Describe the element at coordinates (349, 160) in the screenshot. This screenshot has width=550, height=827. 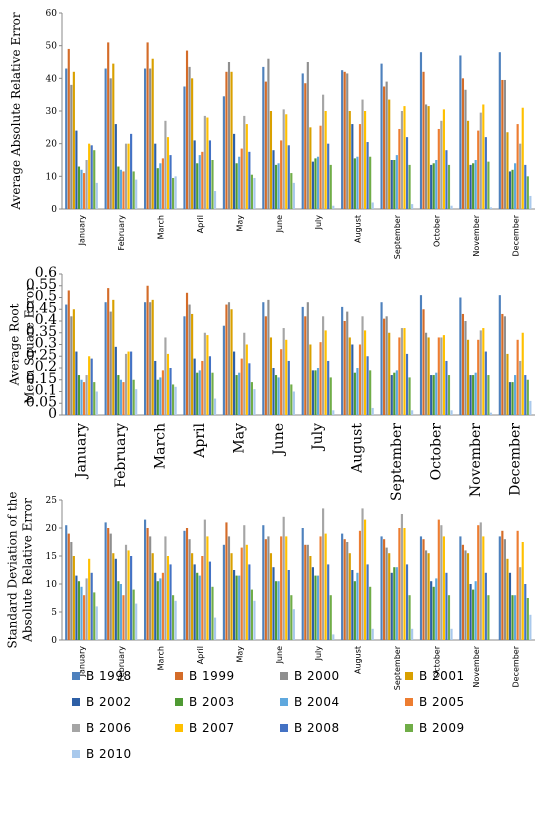
I see `bar-b-2001-august` at that location.